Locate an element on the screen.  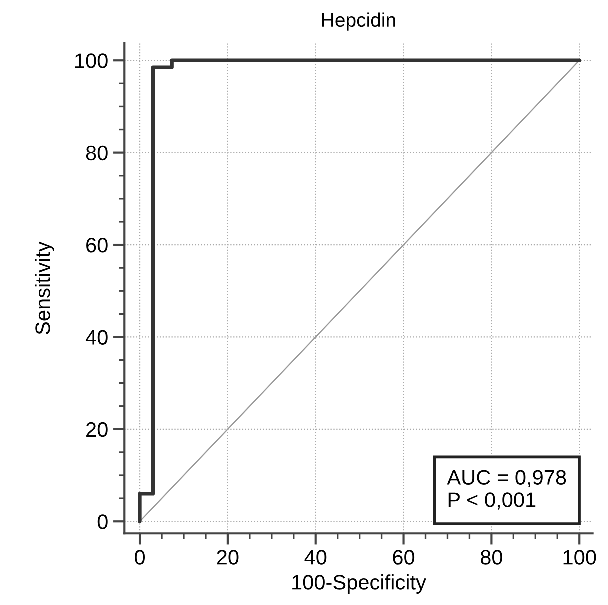
y-tick-label: 60 is located at coordinates (97, 245).